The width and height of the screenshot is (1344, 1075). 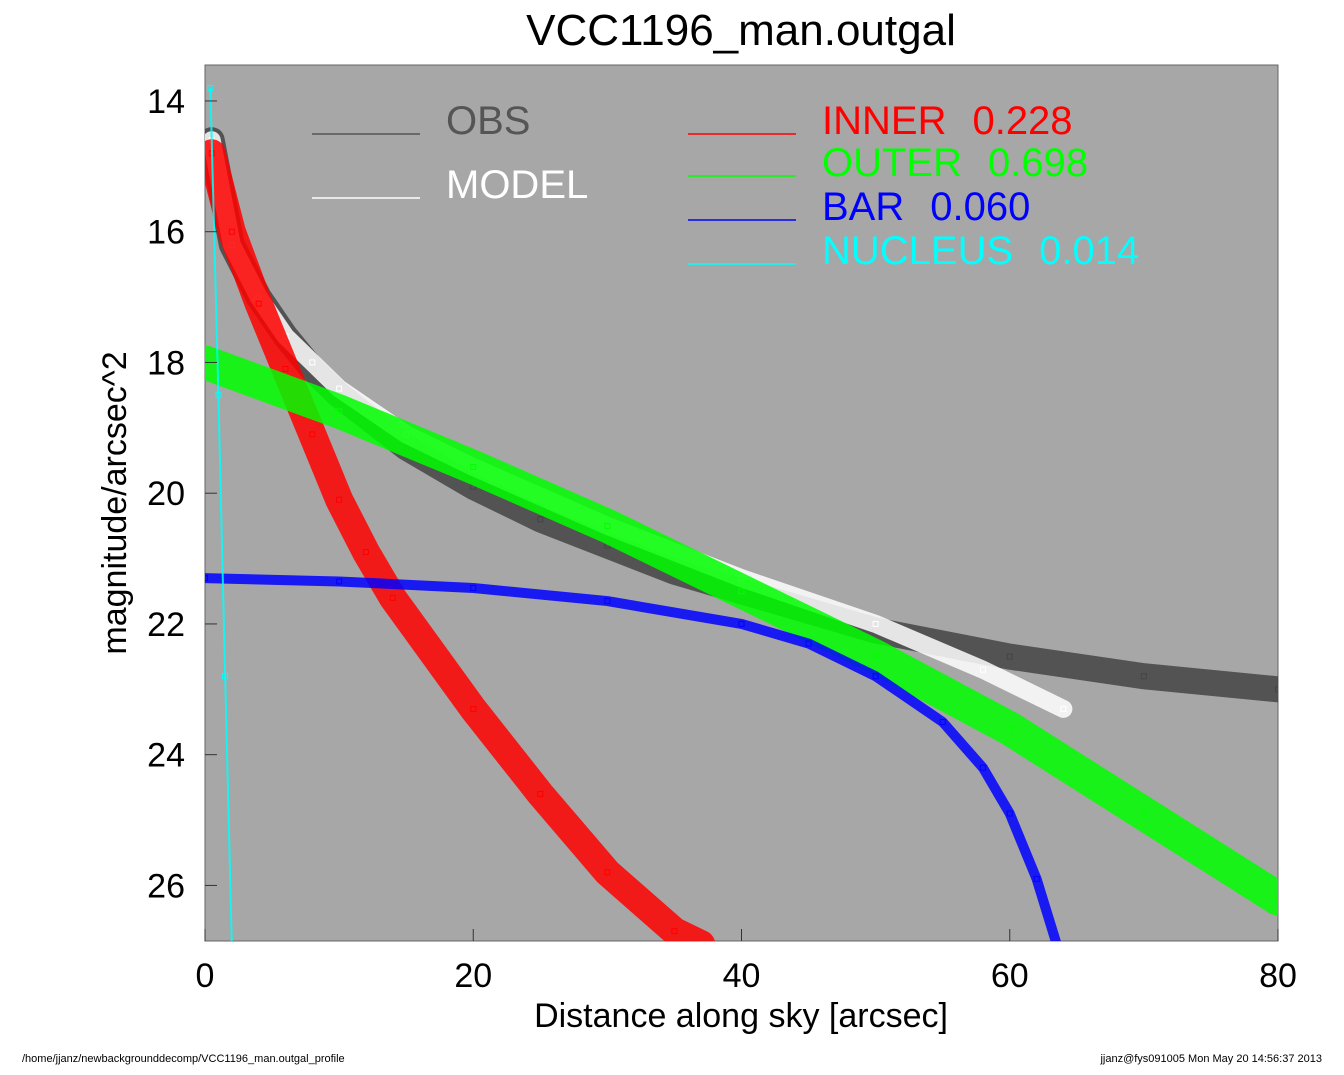 I want to click on series-nucleus, so click(x=220, y=515).